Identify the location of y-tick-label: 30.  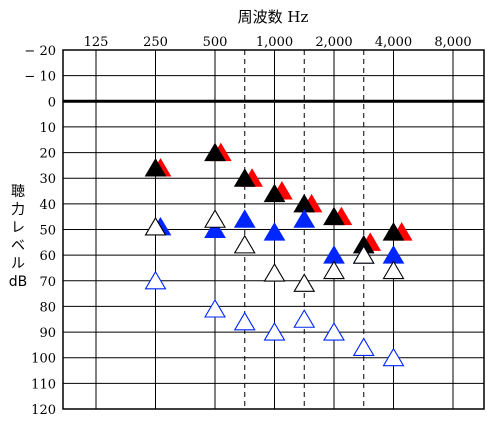
(47, 179).